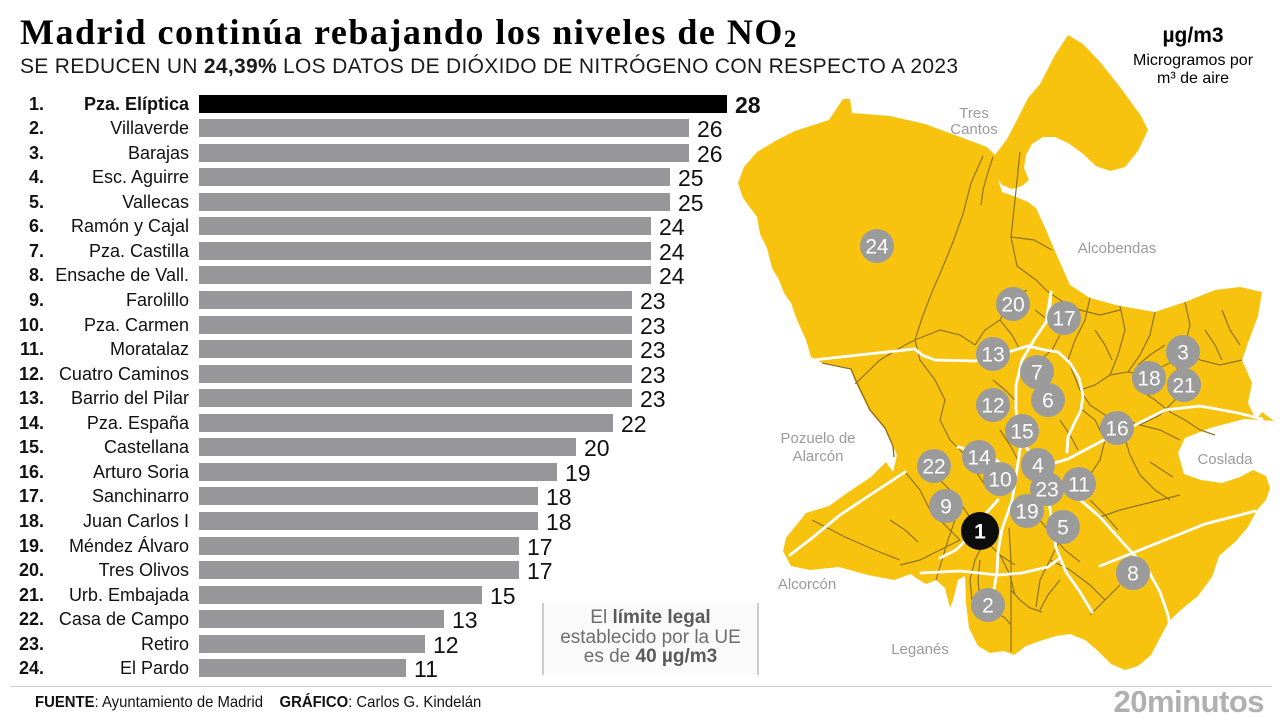  Describe the element at coordinates (988, 606) in the screenshot. I see `svg-text: 2` at that location.